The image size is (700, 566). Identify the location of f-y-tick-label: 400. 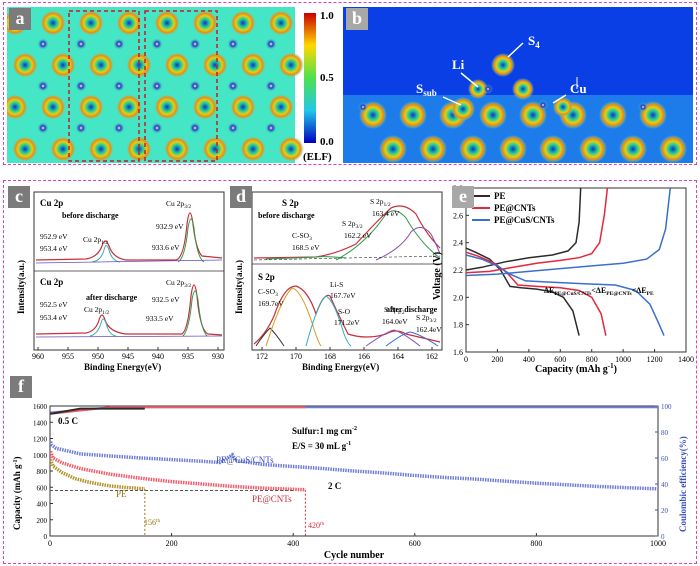
(42, 505).